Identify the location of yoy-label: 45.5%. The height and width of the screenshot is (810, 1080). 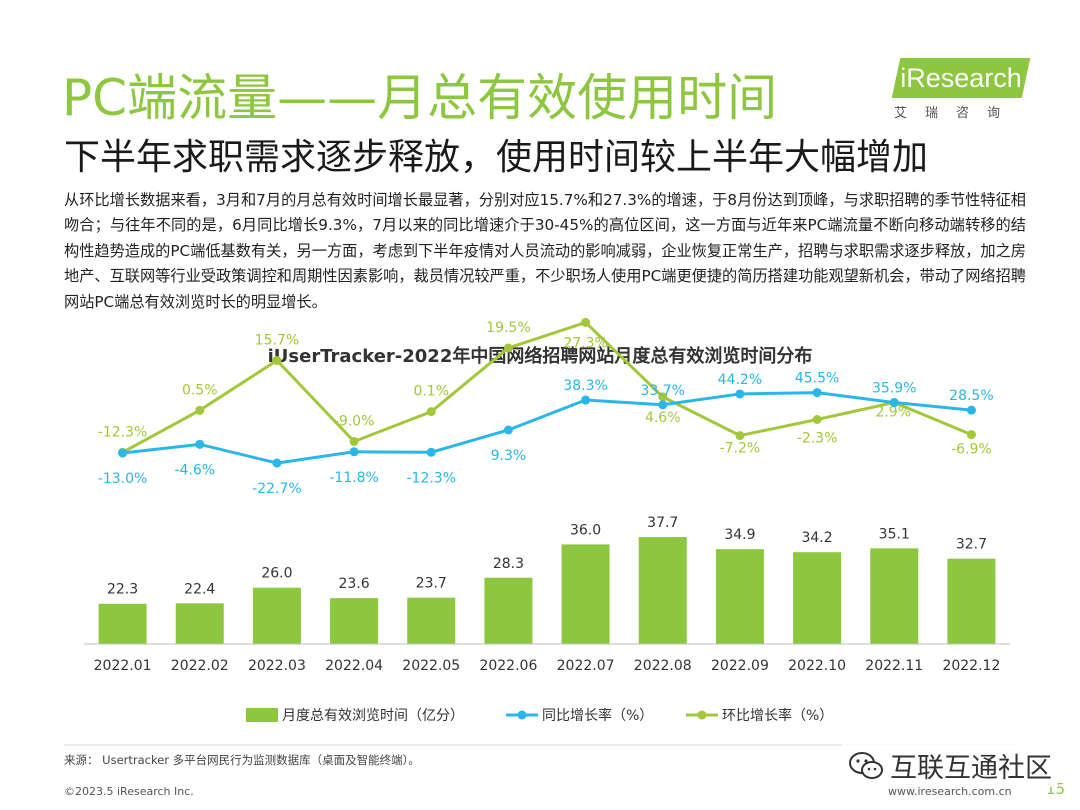
(817, 379).